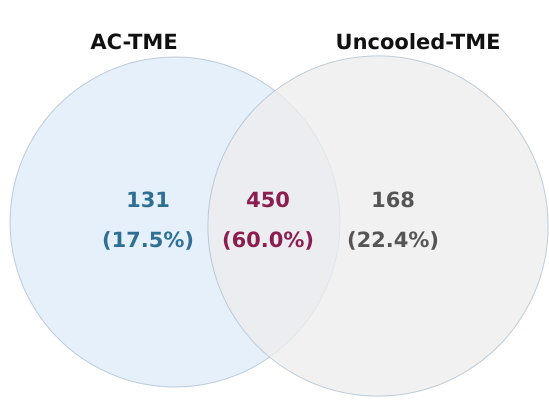 The image size is (549, 406). I want to click on text: Uncooled-TME, so click(418, 42).